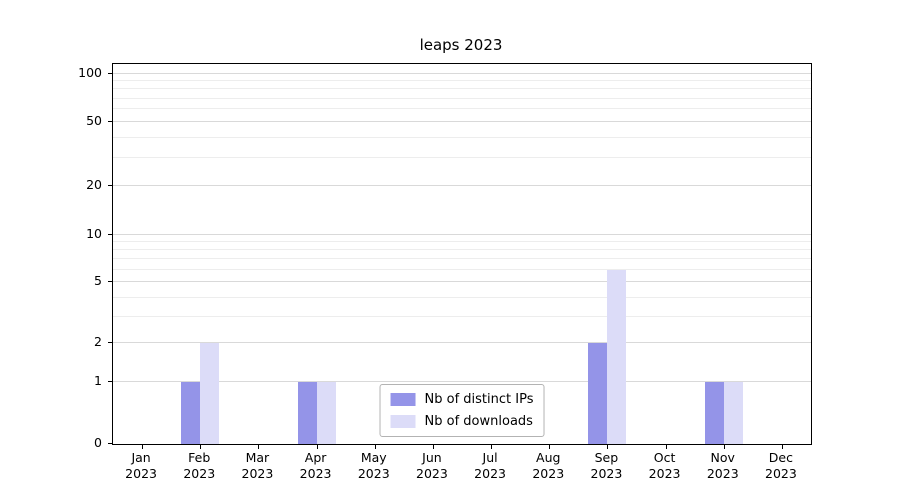  I want to click on bar-nb-of-downloads-feb, so click(210, 393).